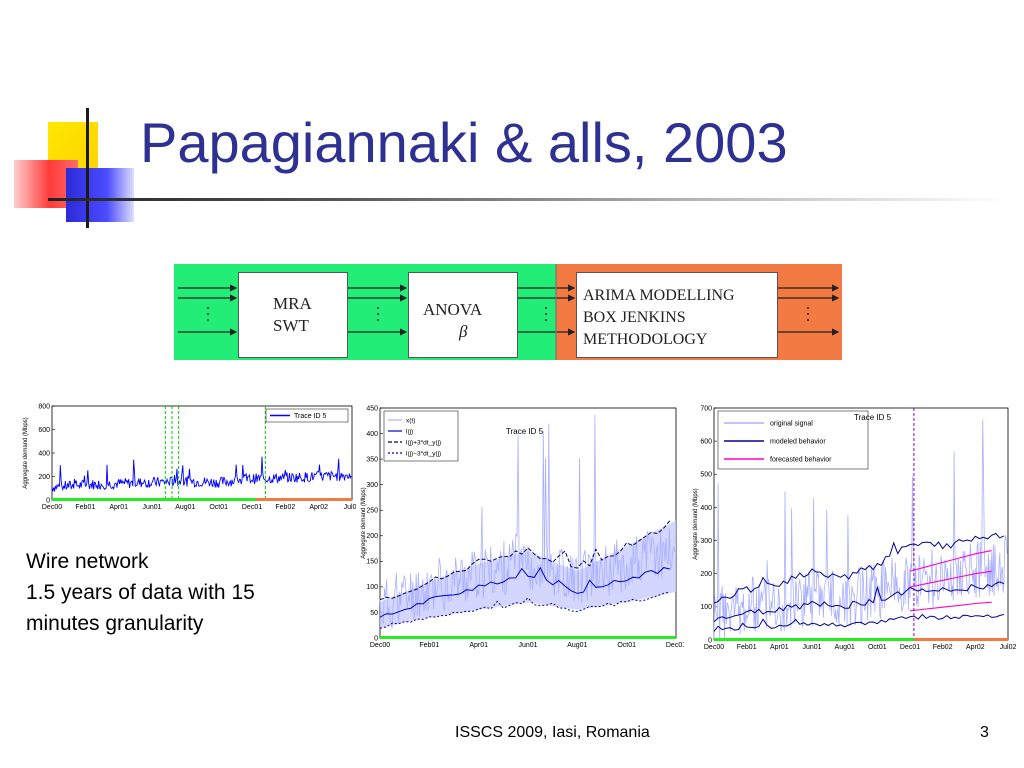 The height and width of the screenshot is (768, 1024). What do you see at coordinates (706, 408) in the screenshot?
I see `y-tick-label: 700` at bounding box center [706, 408].